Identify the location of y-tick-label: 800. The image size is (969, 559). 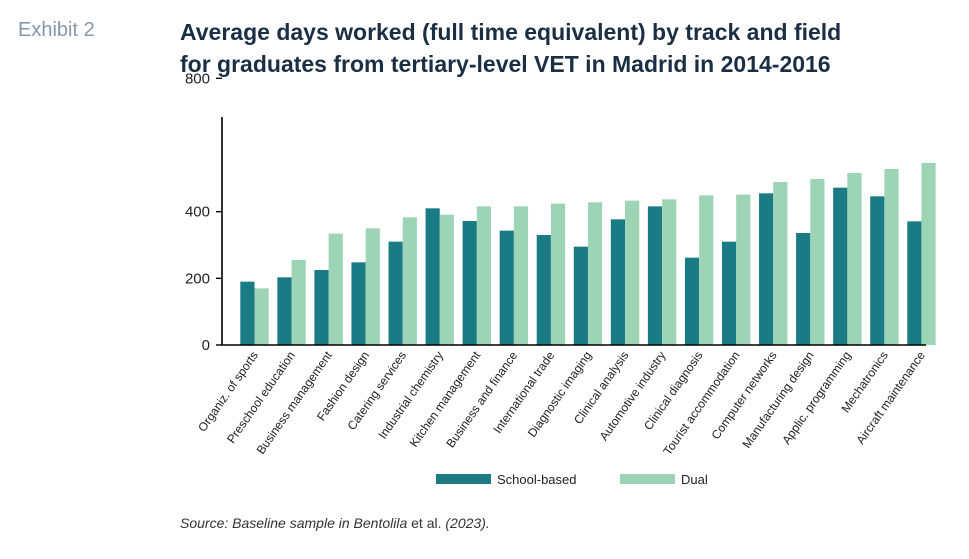
(197, 78).